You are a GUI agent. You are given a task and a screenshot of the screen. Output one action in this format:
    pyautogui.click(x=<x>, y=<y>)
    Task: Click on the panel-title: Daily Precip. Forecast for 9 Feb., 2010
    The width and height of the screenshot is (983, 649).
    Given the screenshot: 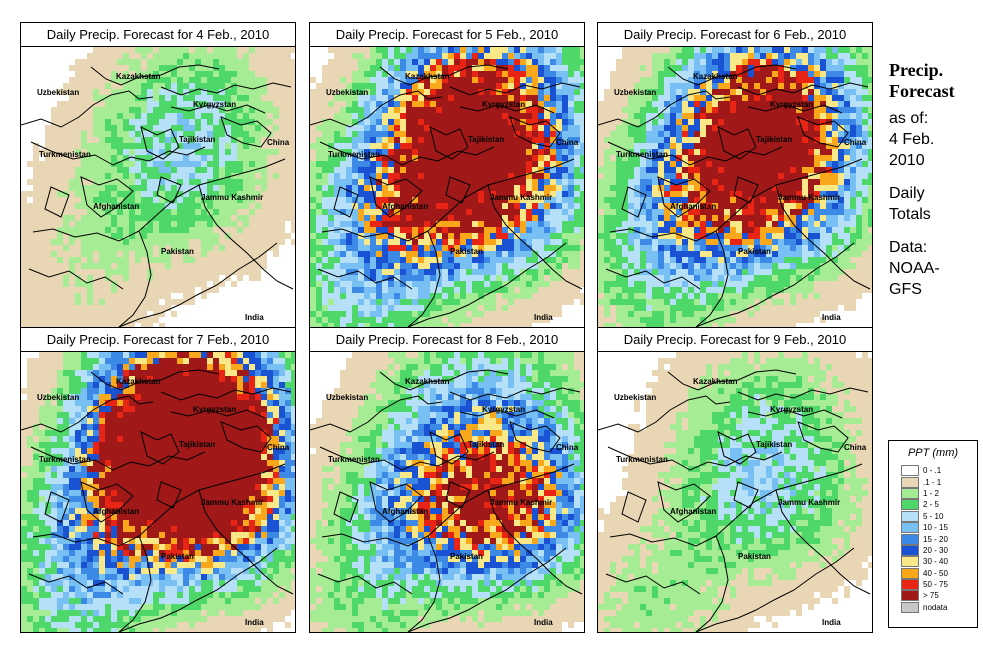 What is the action you would take?
    pyautogui.click(x=735, y=340)
    